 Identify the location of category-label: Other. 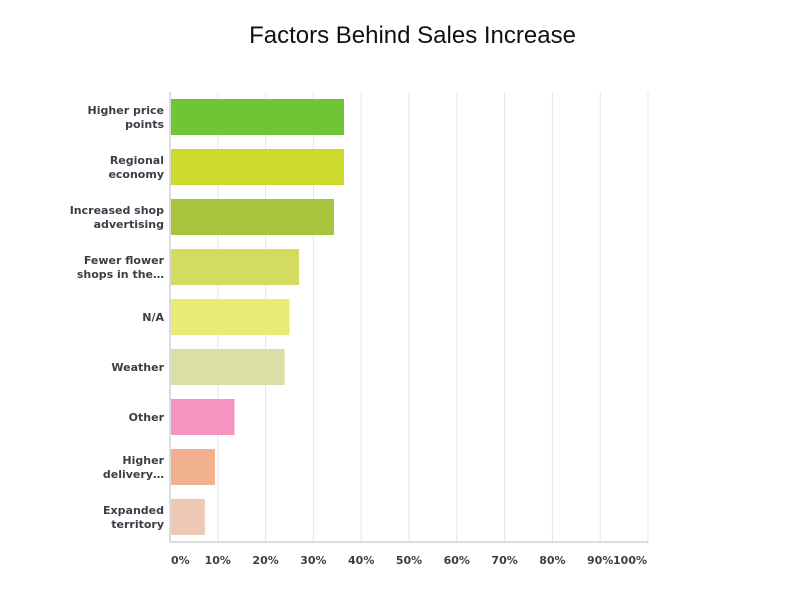
(147, 417).